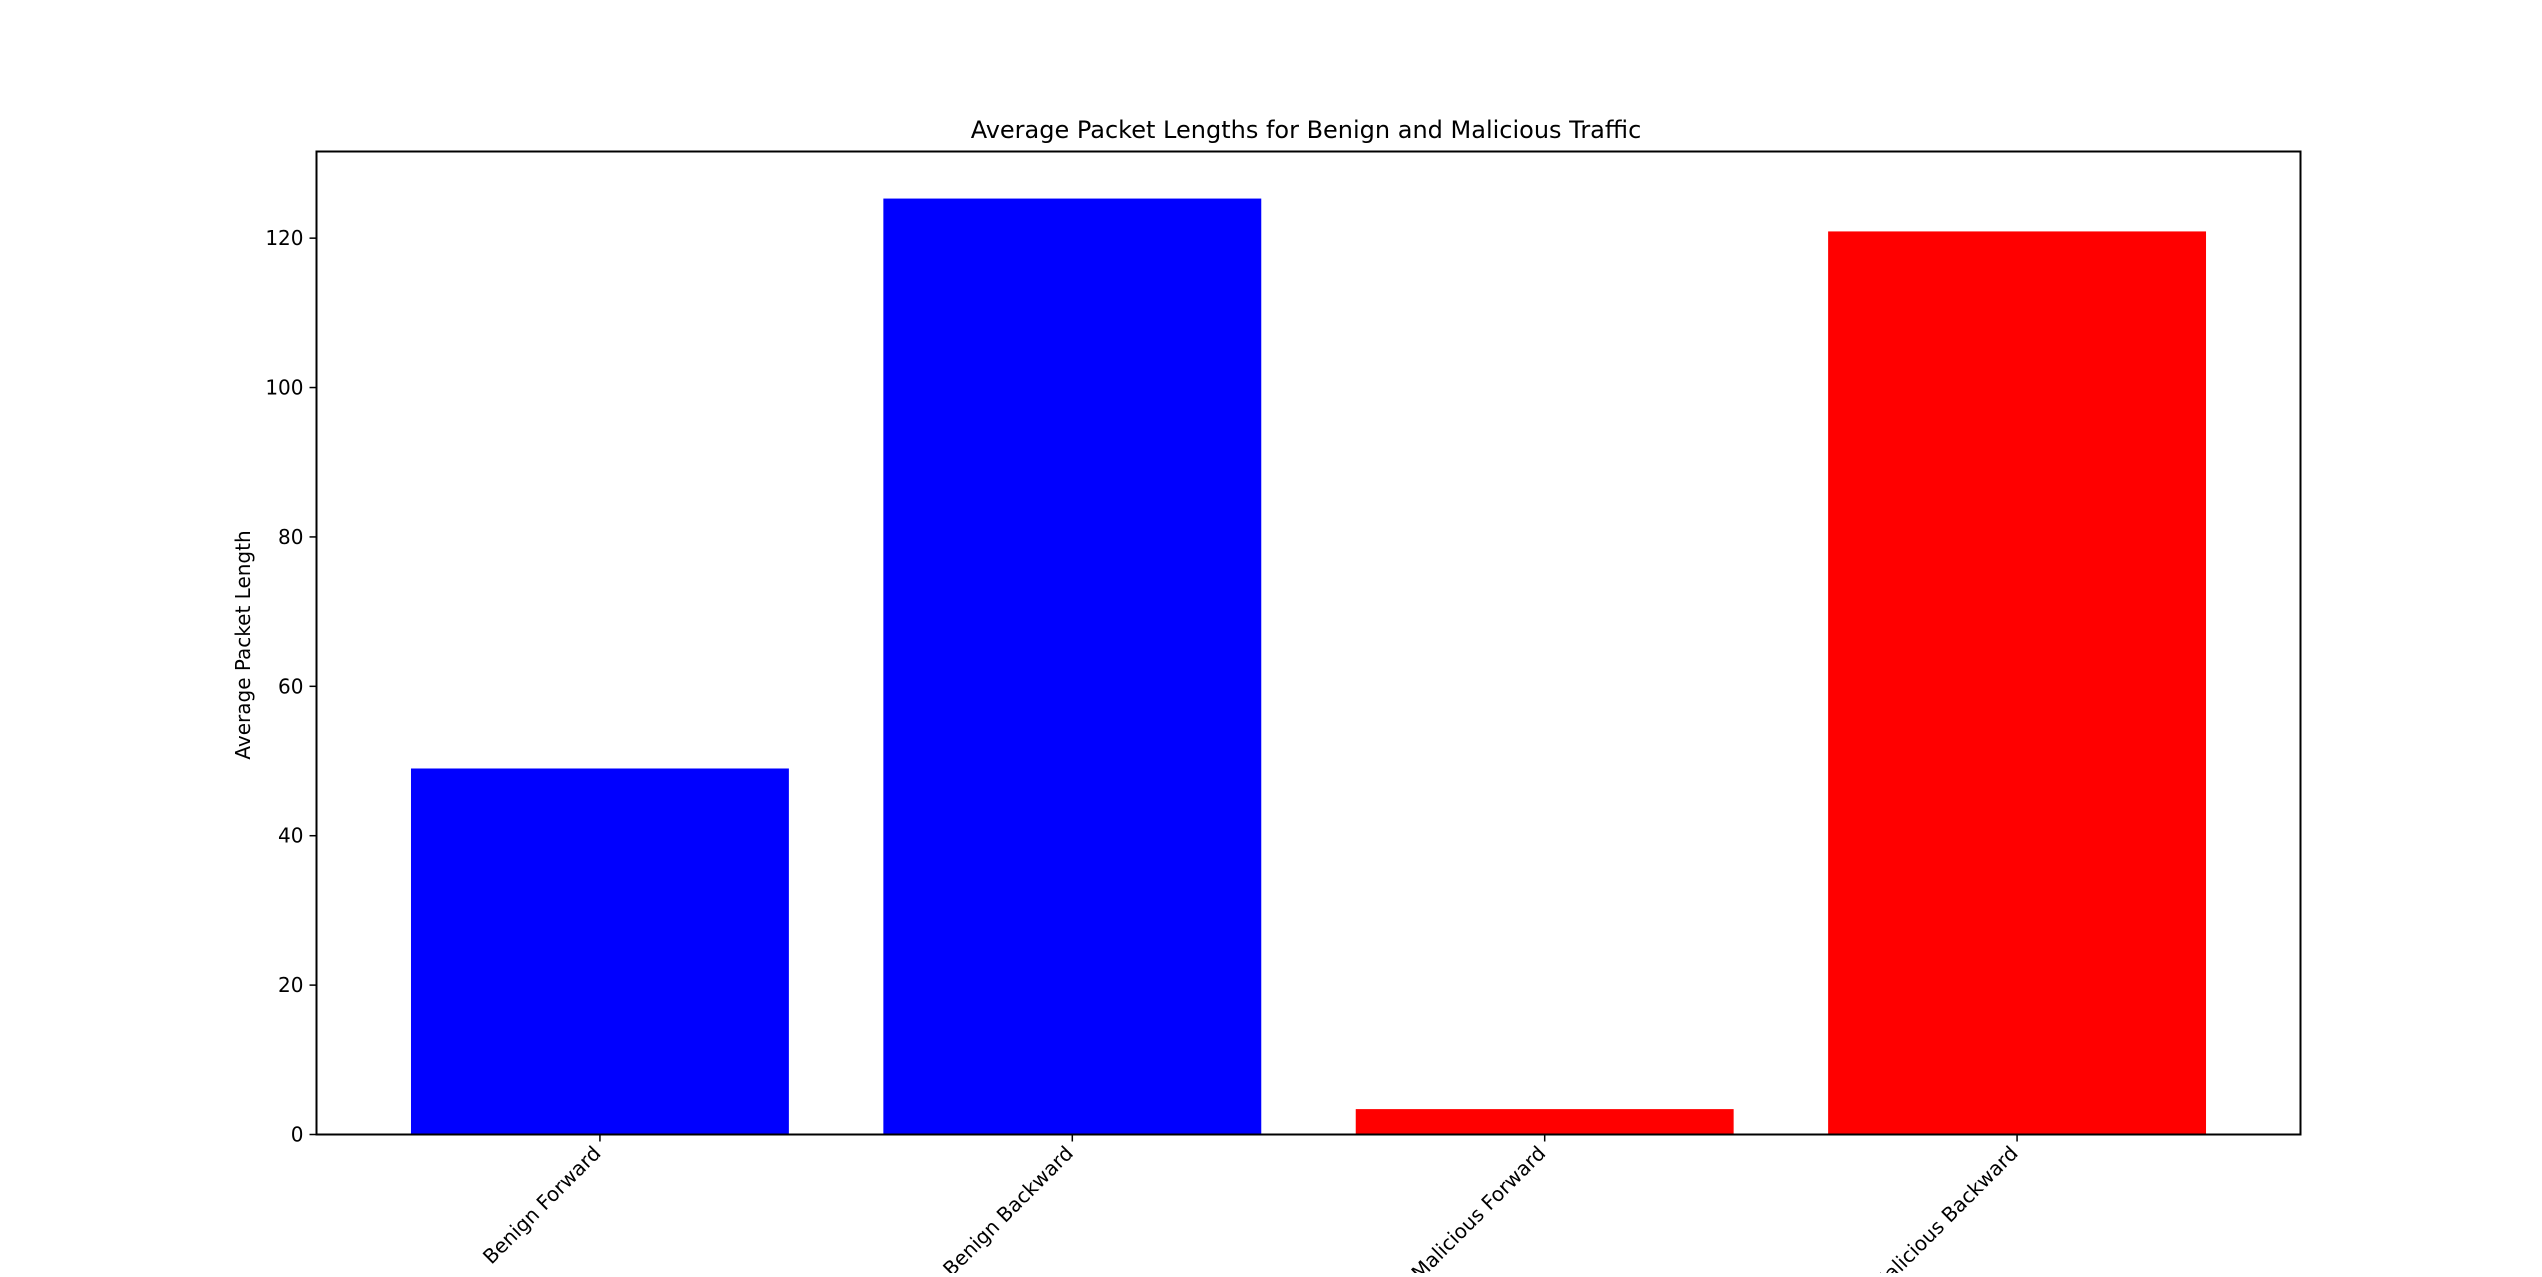 Image resolution: width=2542 pixels, height=1277 pixels. Describe the element at coordinates (1072, 666) in the screenshot. I see `bar-benign-backward` at that location.